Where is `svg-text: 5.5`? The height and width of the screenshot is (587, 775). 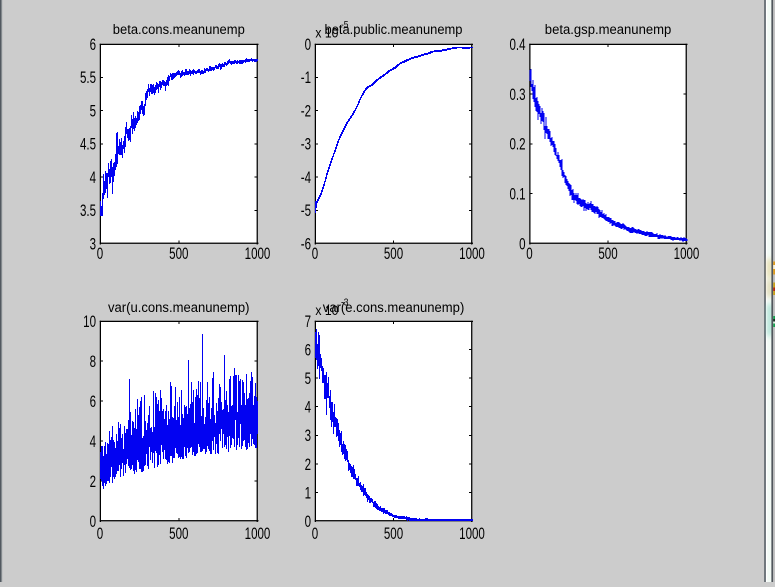
svg-text: 5.5 is located at coordinates (88, 78).